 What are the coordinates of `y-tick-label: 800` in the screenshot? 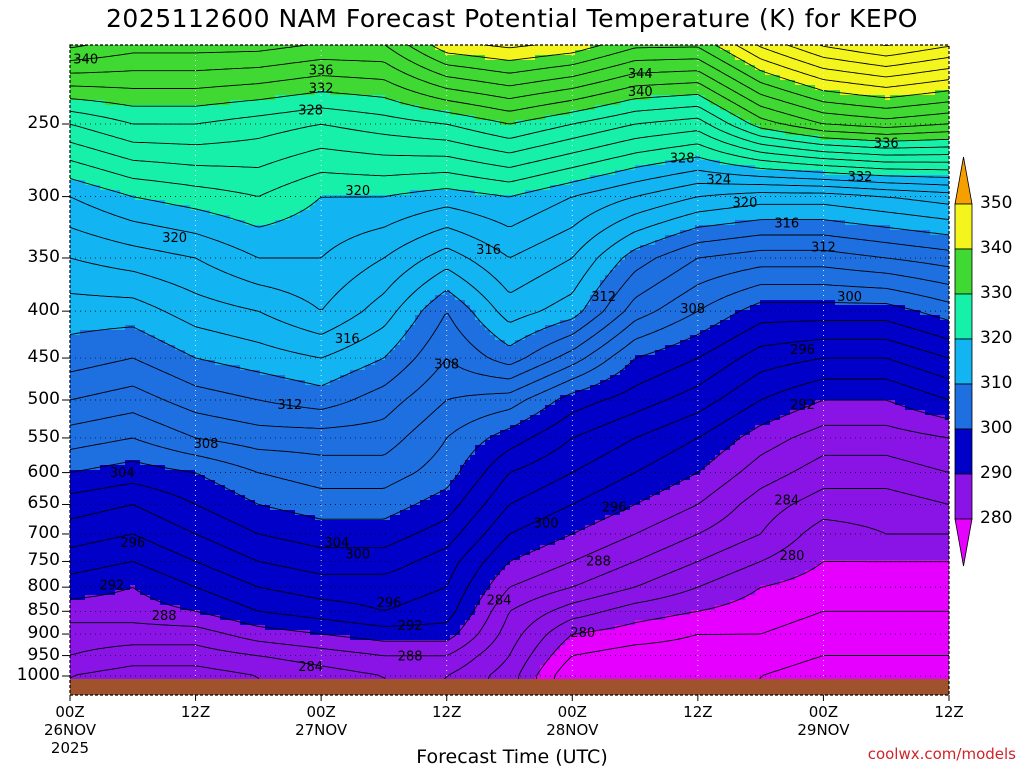 It's located at (34, 586).